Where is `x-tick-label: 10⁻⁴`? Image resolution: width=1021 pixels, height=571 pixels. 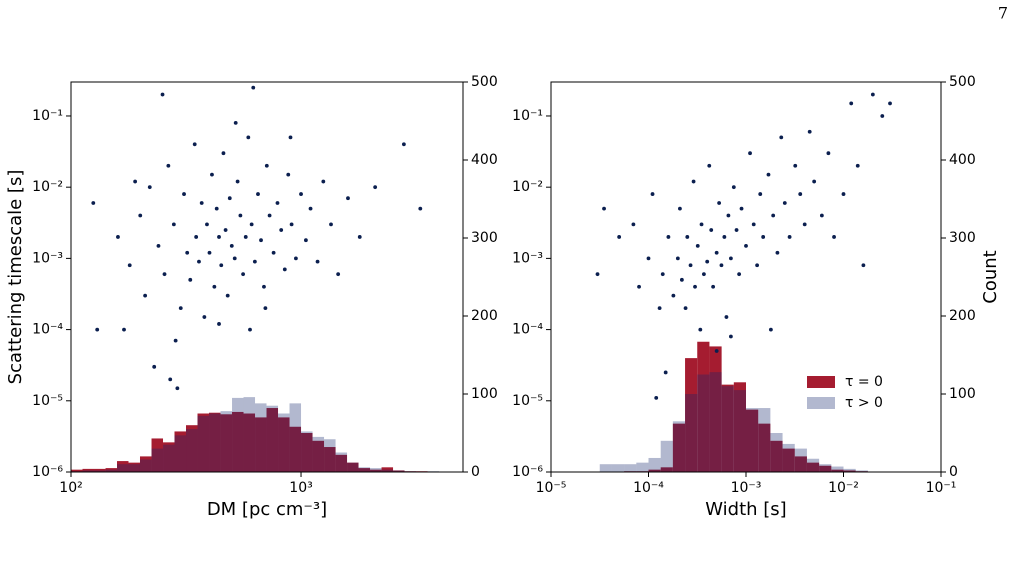 x-tick-label: 10⁻⁴ is located at coordinates (648, 488).